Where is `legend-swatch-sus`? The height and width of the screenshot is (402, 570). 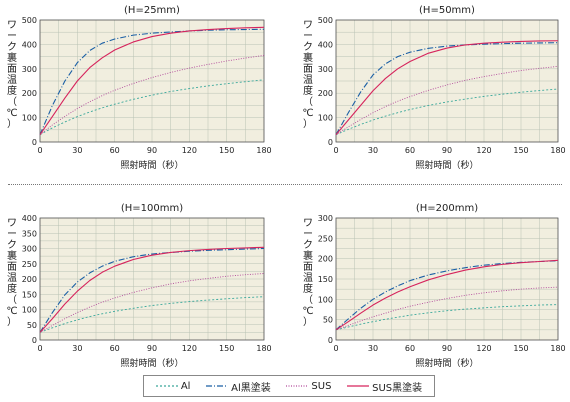 legend-swatch-sus is located at coordinates (297, 386).